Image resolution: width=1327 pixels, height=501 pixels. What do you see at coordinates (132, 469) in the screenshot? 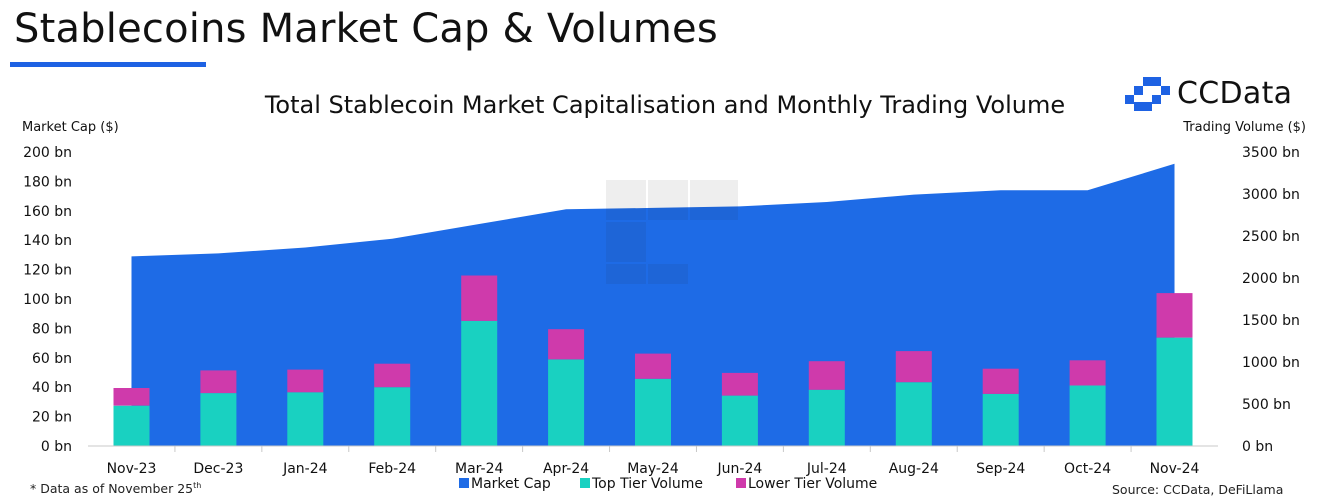
I see `x-tick-label: Nov-23` at bounding box center [132, 469].